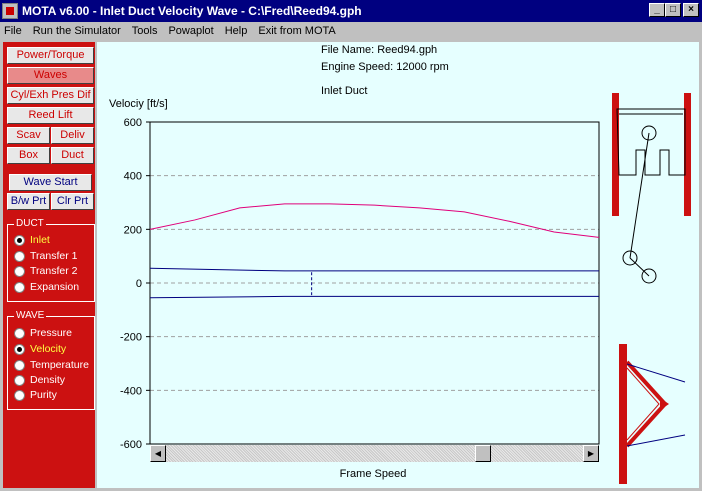  I want to click on radio-transfer-2-label: Transfer 2, so click(54, 271).